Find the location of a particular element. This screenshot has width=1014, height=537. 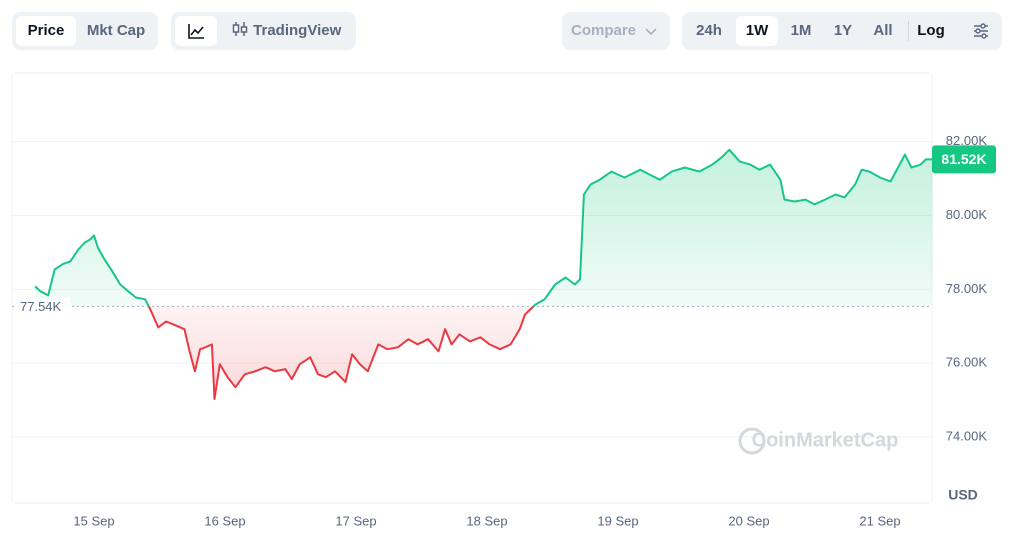

line-icon is located at coordinates (196, 31).